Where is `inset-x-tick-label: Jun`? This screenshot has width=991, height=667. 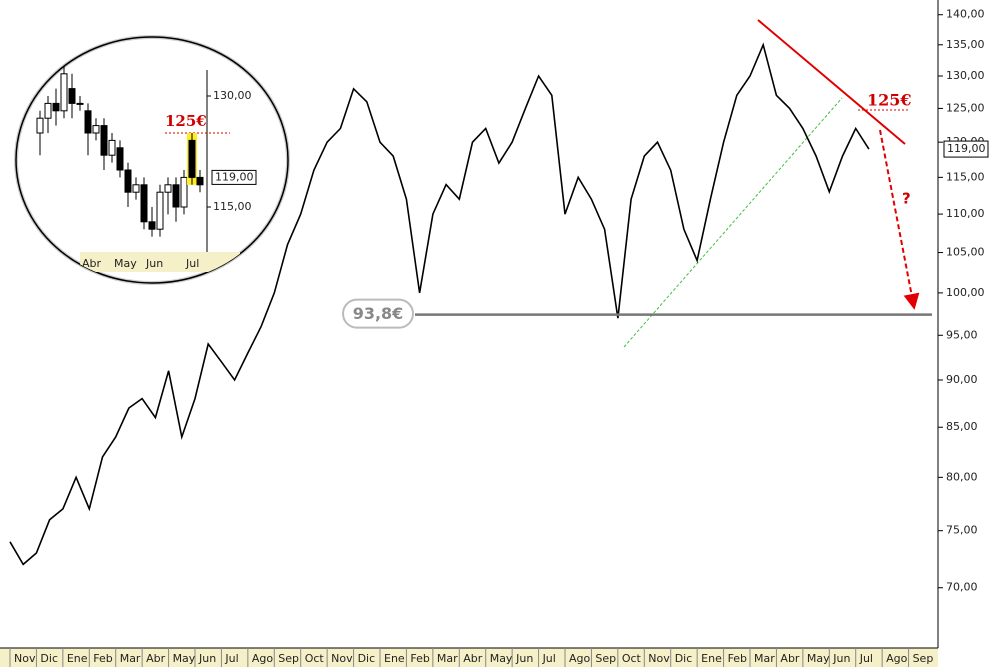 inset-x-tick-label: Jun is located at coordinates (154, 263).